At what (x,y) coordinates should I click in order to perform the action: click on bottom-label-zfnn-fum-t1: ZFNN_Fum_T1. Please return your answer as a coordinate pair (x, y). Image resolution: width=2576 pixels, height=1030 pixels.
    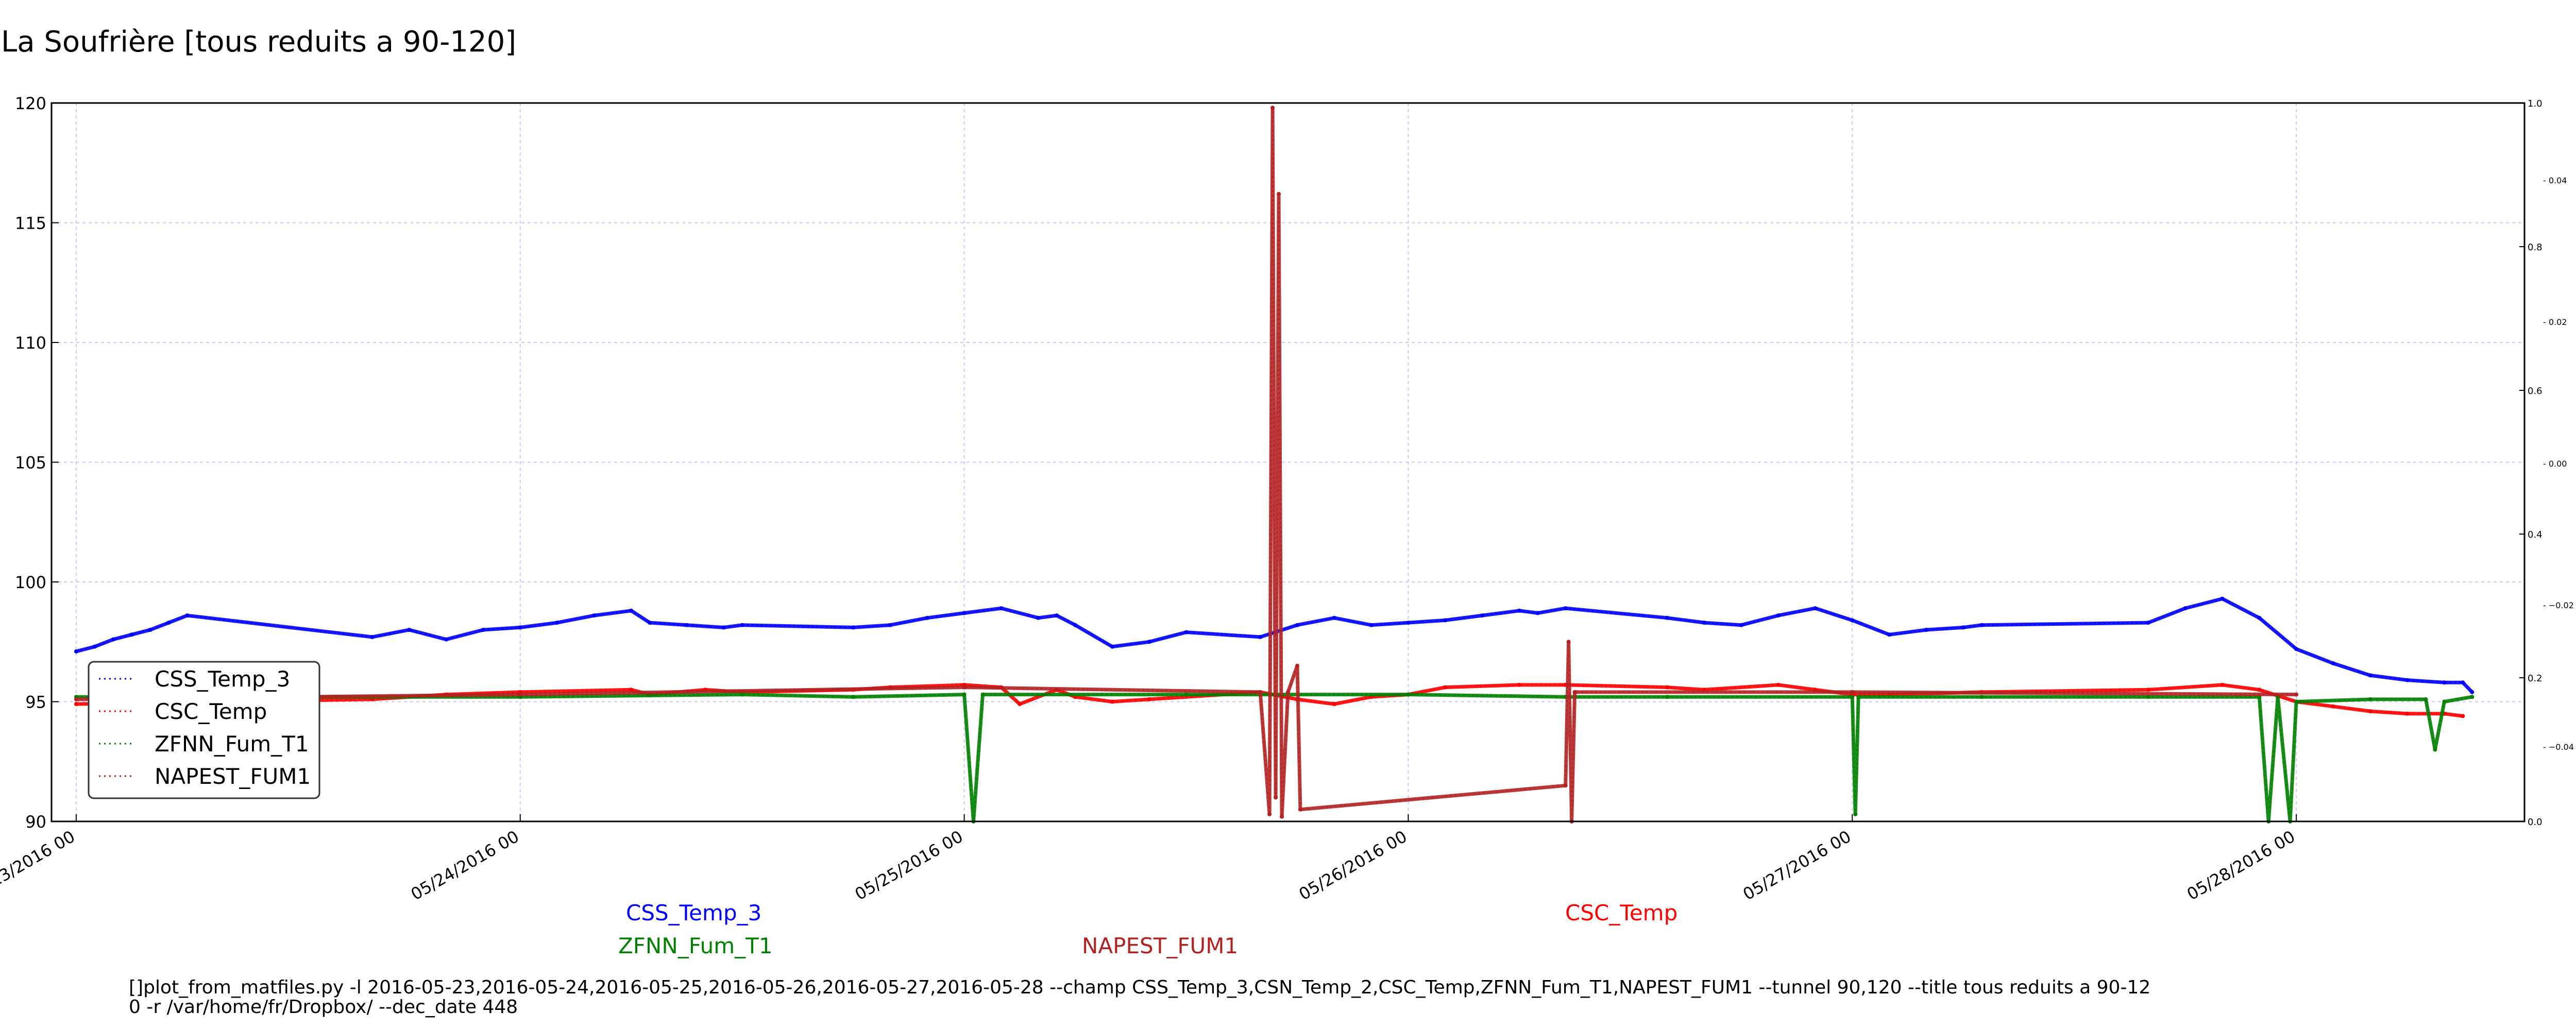
    Looking at the image, I should click on (695, 945).